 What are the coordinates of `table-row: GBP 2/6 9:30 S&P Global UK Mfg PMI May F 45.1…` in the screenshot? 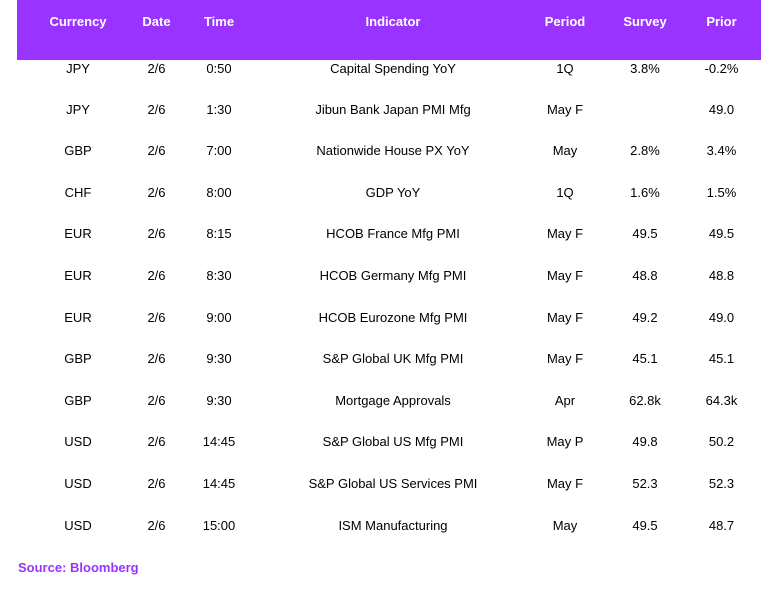 It's located at (389, 372).